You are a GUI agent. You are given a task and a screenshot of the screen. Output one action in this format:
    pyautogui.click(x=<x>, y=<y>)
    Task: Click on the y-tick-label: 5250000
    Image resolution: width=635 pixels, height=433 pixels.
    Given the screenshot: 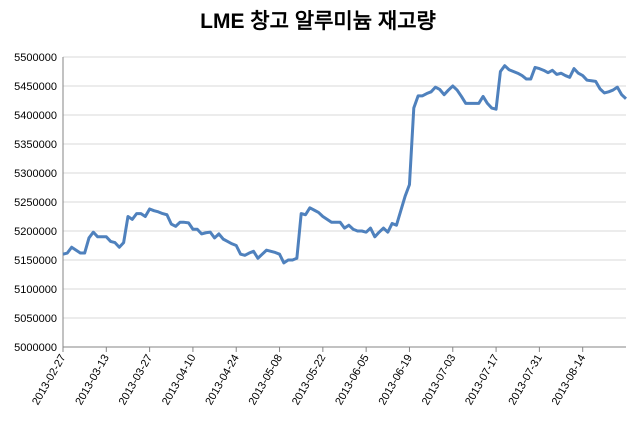 What is the action you would take?
    pyautogui.click(x=35, y=203)
    